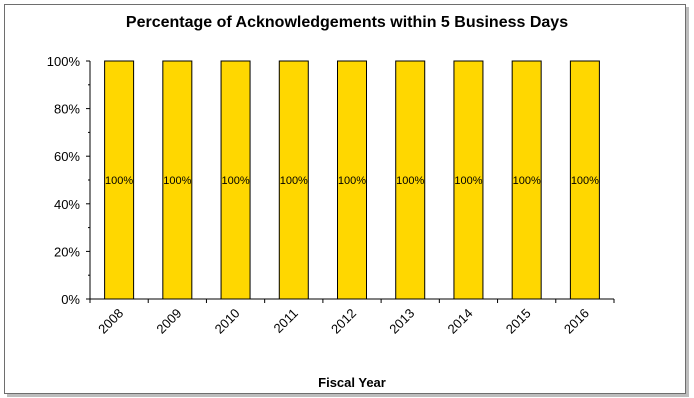 This screenshot has height=398, width=694. Describe the element at coordinates (576, 321) in the screenshot. I see `x-tick-label: 2016` at that location.